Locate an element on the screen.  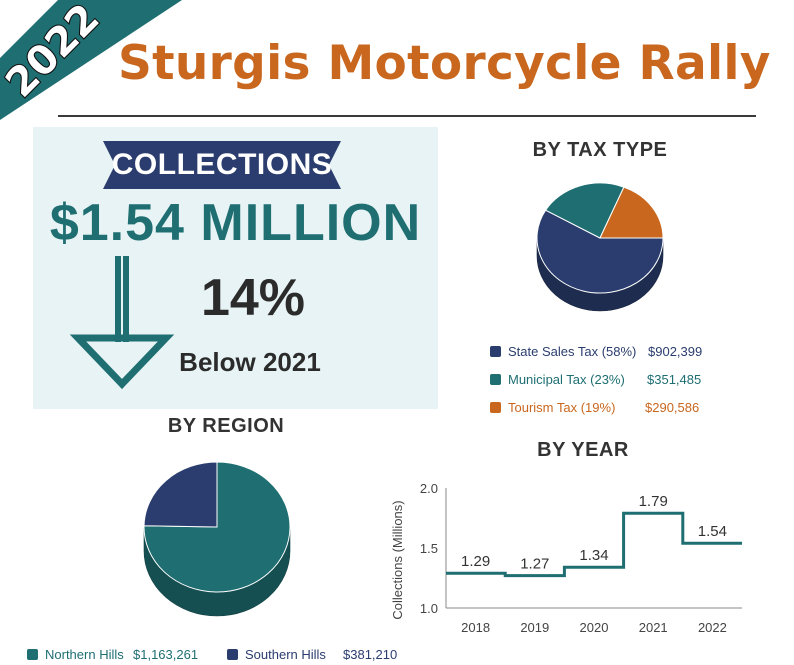
tax-legend-item: Tourism Tax (19%) is located at coordinates (552, 407).